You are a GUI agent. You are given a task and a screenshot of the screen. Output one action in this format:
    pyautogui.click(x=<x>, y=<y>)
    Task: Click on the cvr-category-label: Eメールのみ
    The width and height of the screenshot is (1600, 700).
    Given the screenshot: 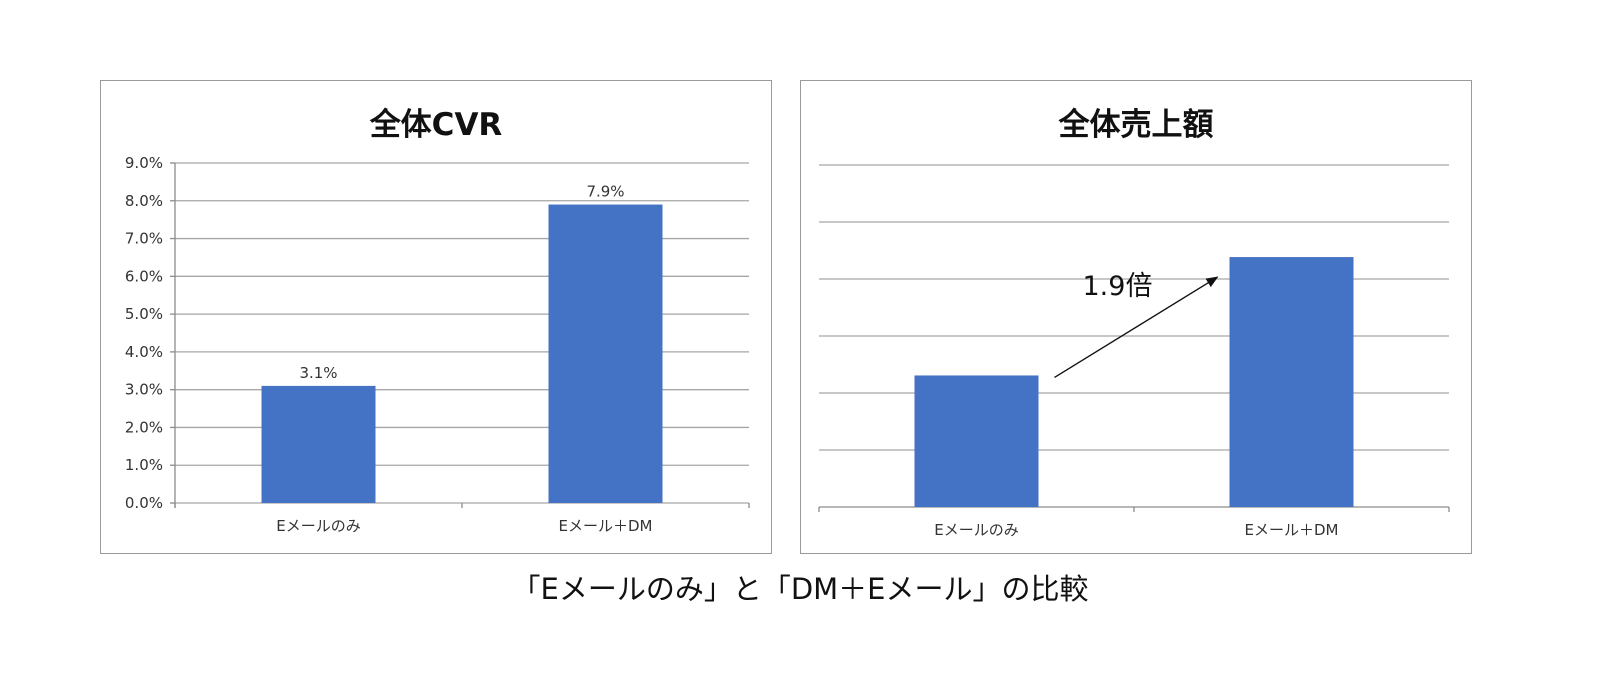 What is the action you would take?
    pyautogui.click(x=318, y=526)
    